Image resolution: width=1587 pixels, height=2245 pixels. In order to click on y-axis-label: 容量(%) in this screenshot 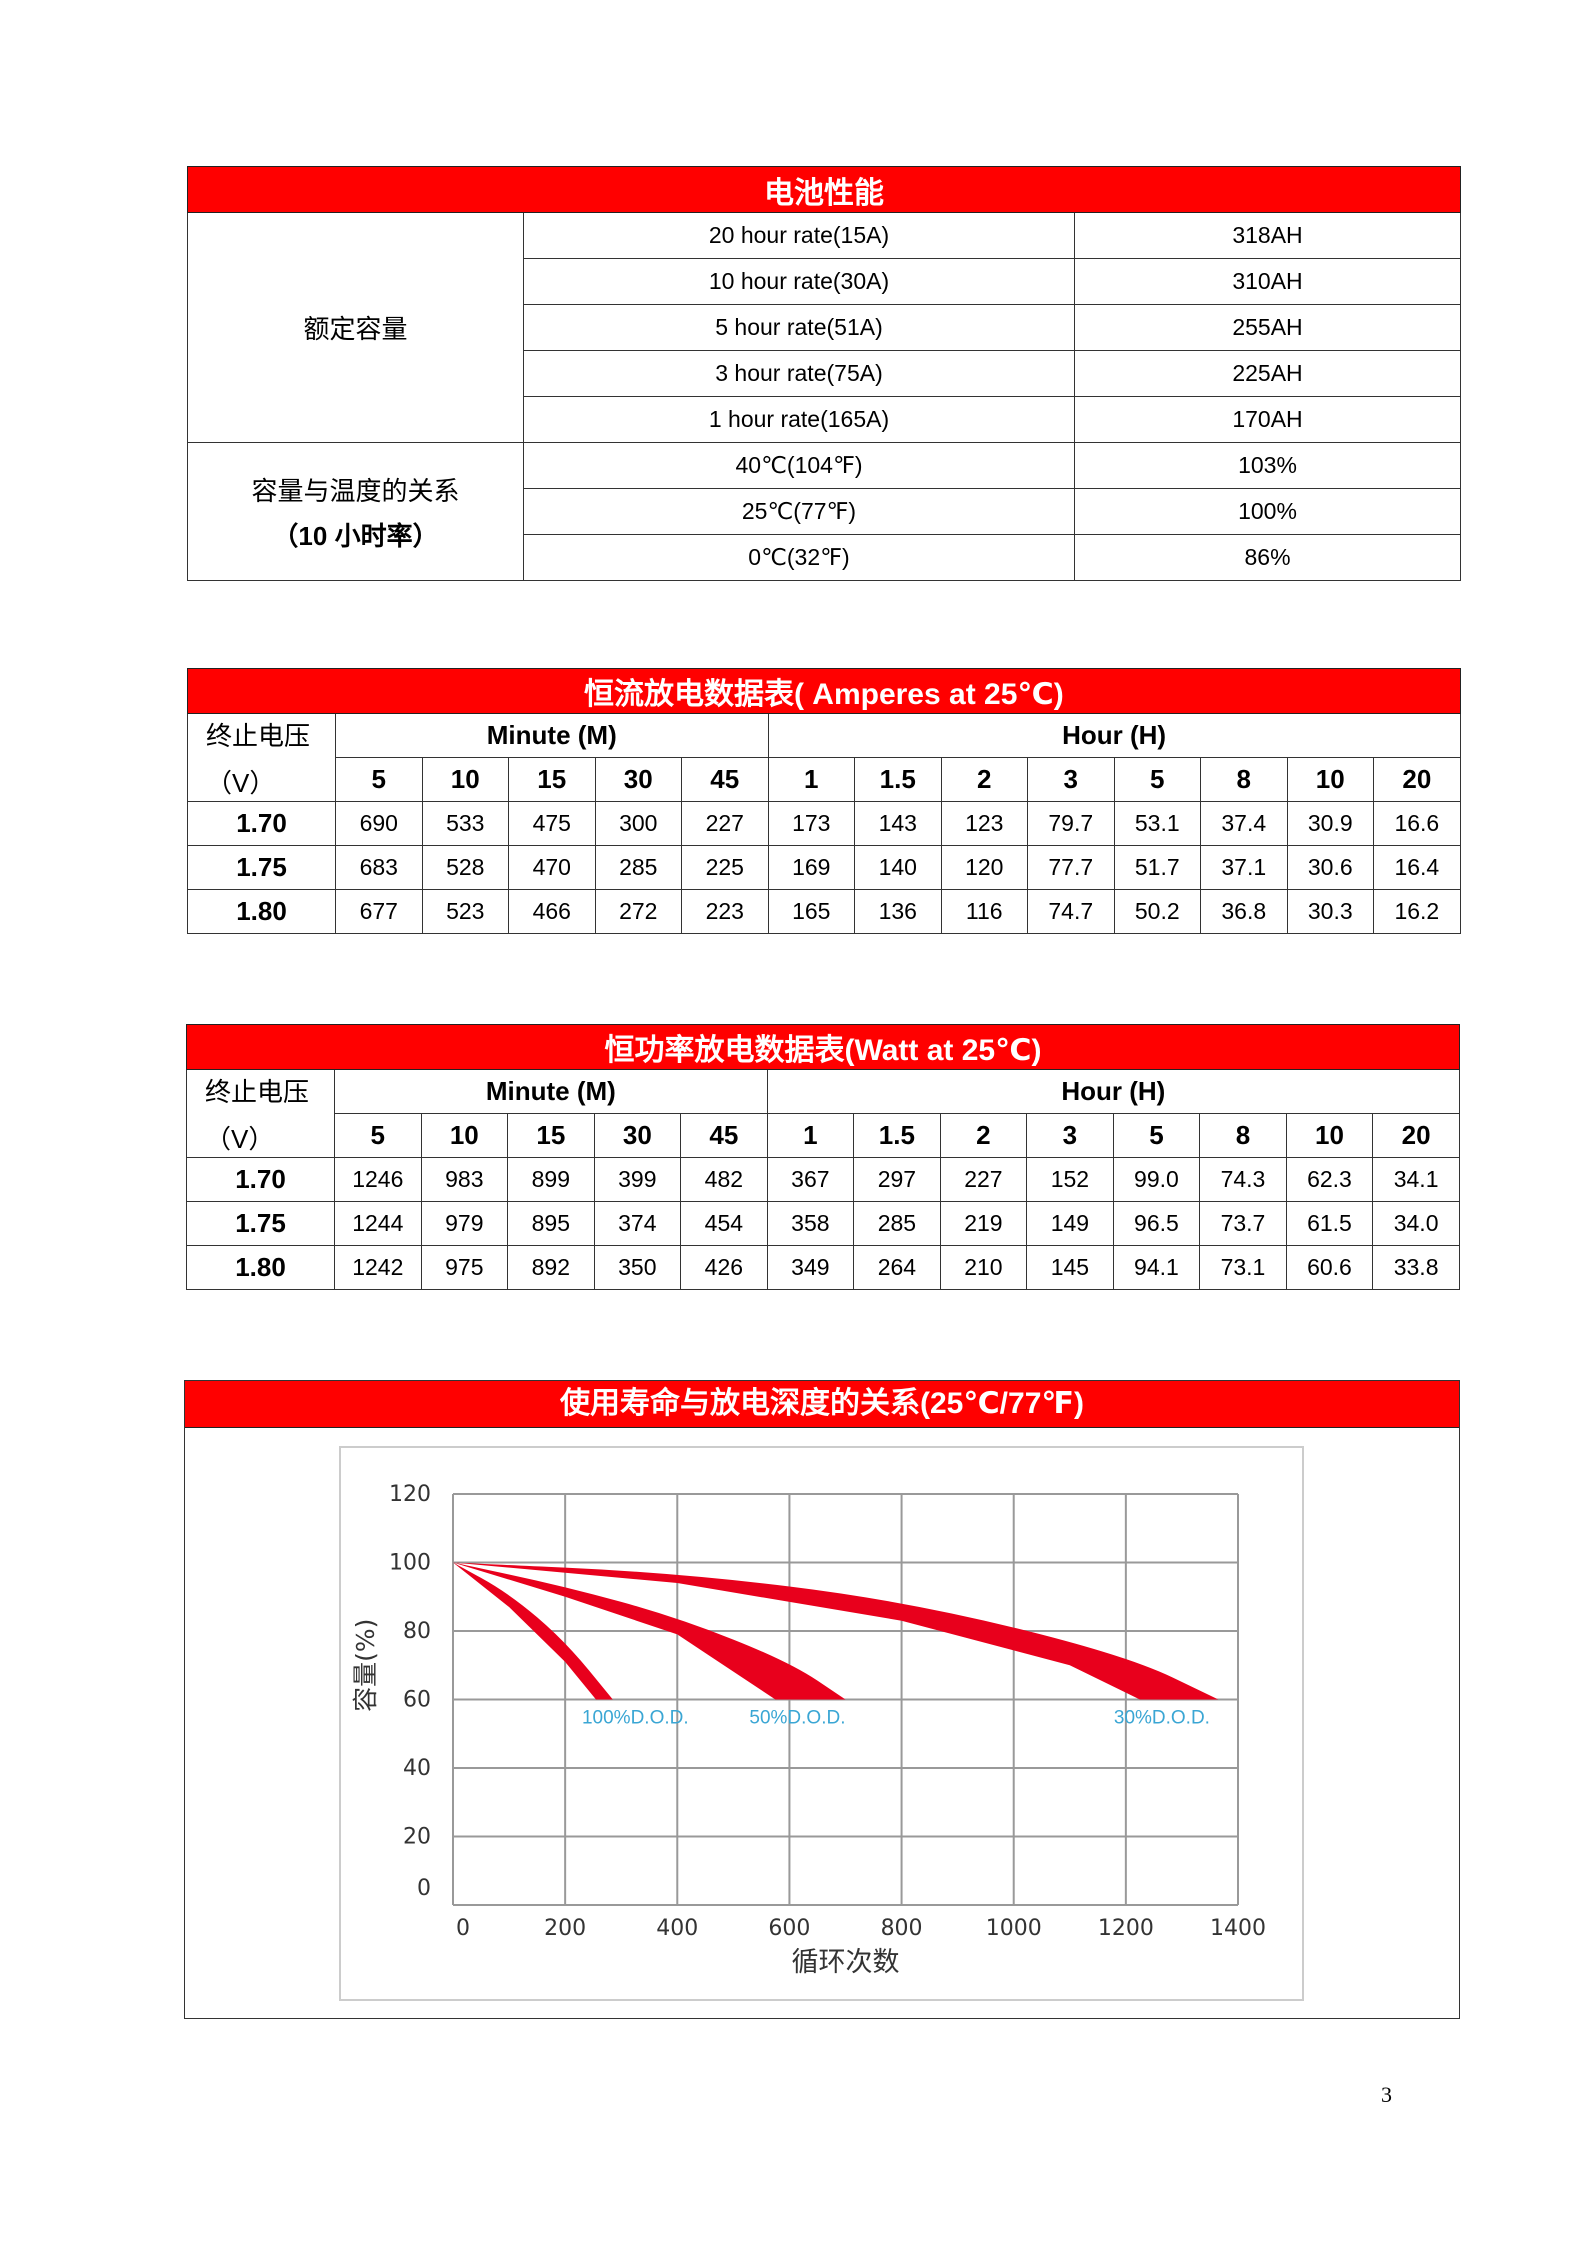, I will do `click(365, 1665)`.